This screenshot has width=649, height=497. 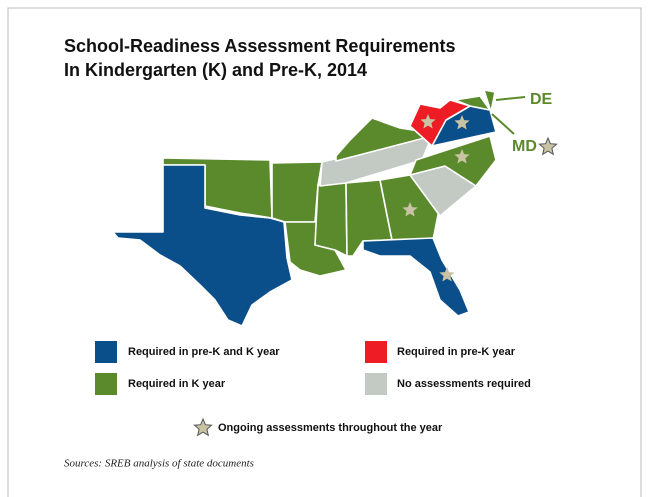 What do you see at coordinates (541, 99) in the screenshot?
I see `state-label: DE` at bounding box center [541, 99].